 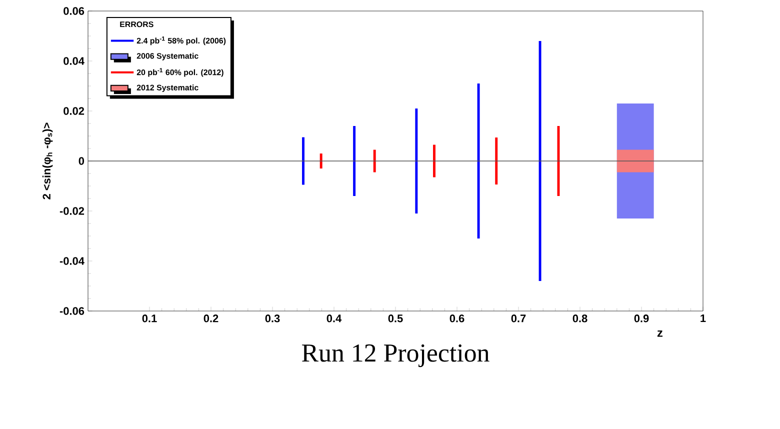 I want to click on x-tick-label: 0.8, so click(x=580, y=318).